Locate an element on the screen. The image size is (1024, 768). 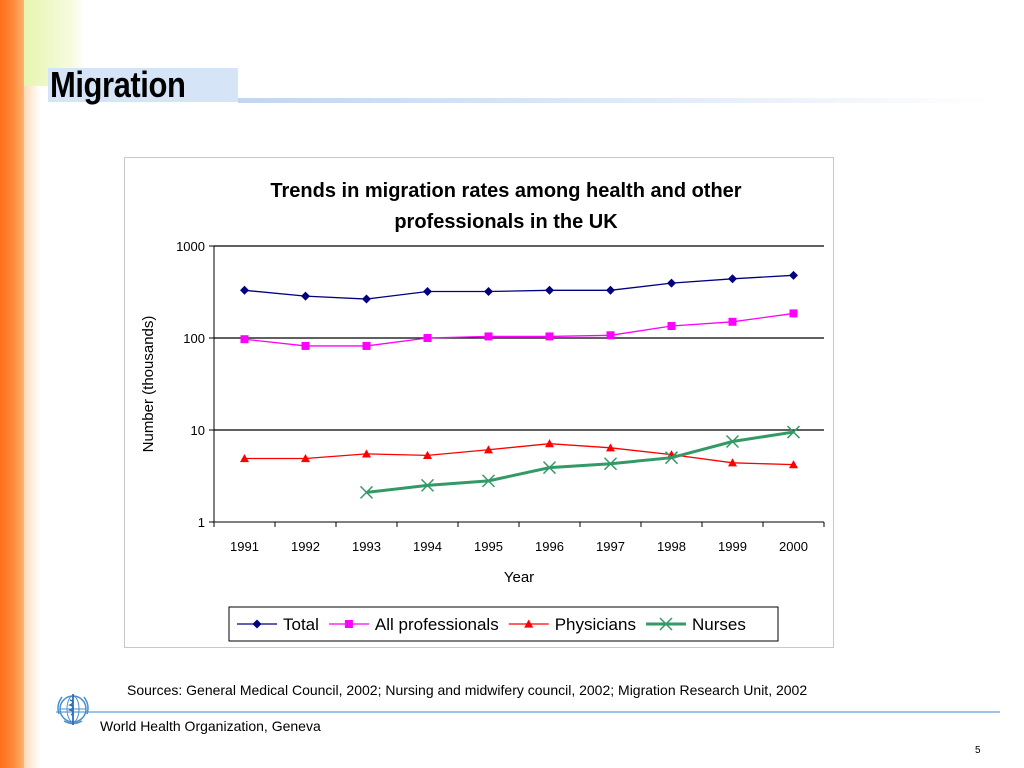
legend-marker-nurses is located at coordinates (666, 624).